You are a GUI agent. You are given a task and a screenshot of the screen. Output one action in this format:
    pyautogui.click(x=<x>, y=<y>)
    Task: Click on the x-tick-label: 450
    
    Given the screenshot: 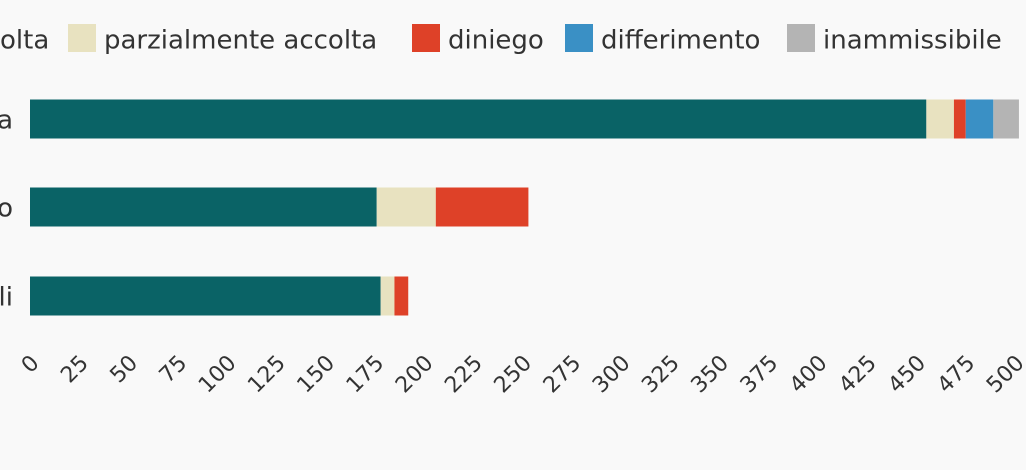 What is the action you would take?
    pyautogui.click(x=907, y=374)
    